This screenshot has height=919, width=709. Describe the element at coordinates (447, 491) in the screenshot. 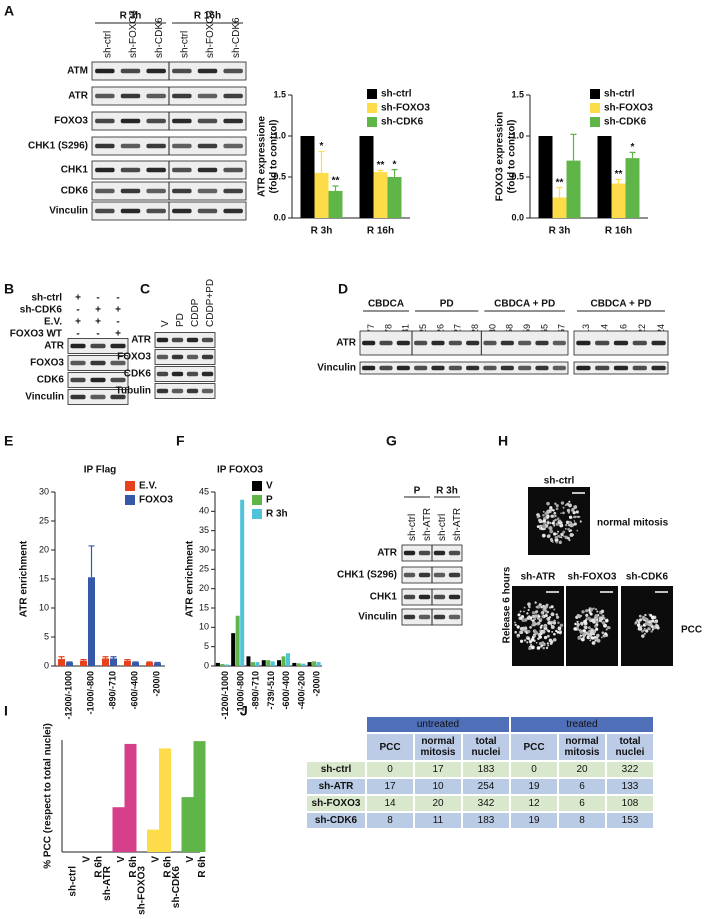

I see `condition-label: R 3h` at that location.